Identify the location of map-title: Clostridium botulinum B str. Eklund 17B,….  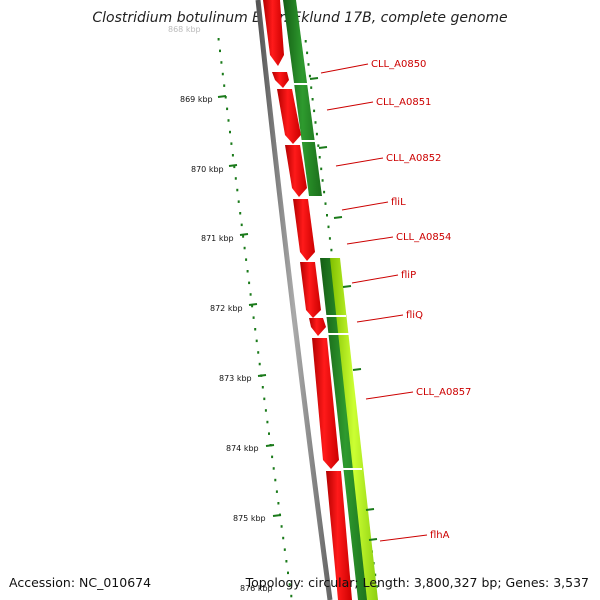
(300, 18).